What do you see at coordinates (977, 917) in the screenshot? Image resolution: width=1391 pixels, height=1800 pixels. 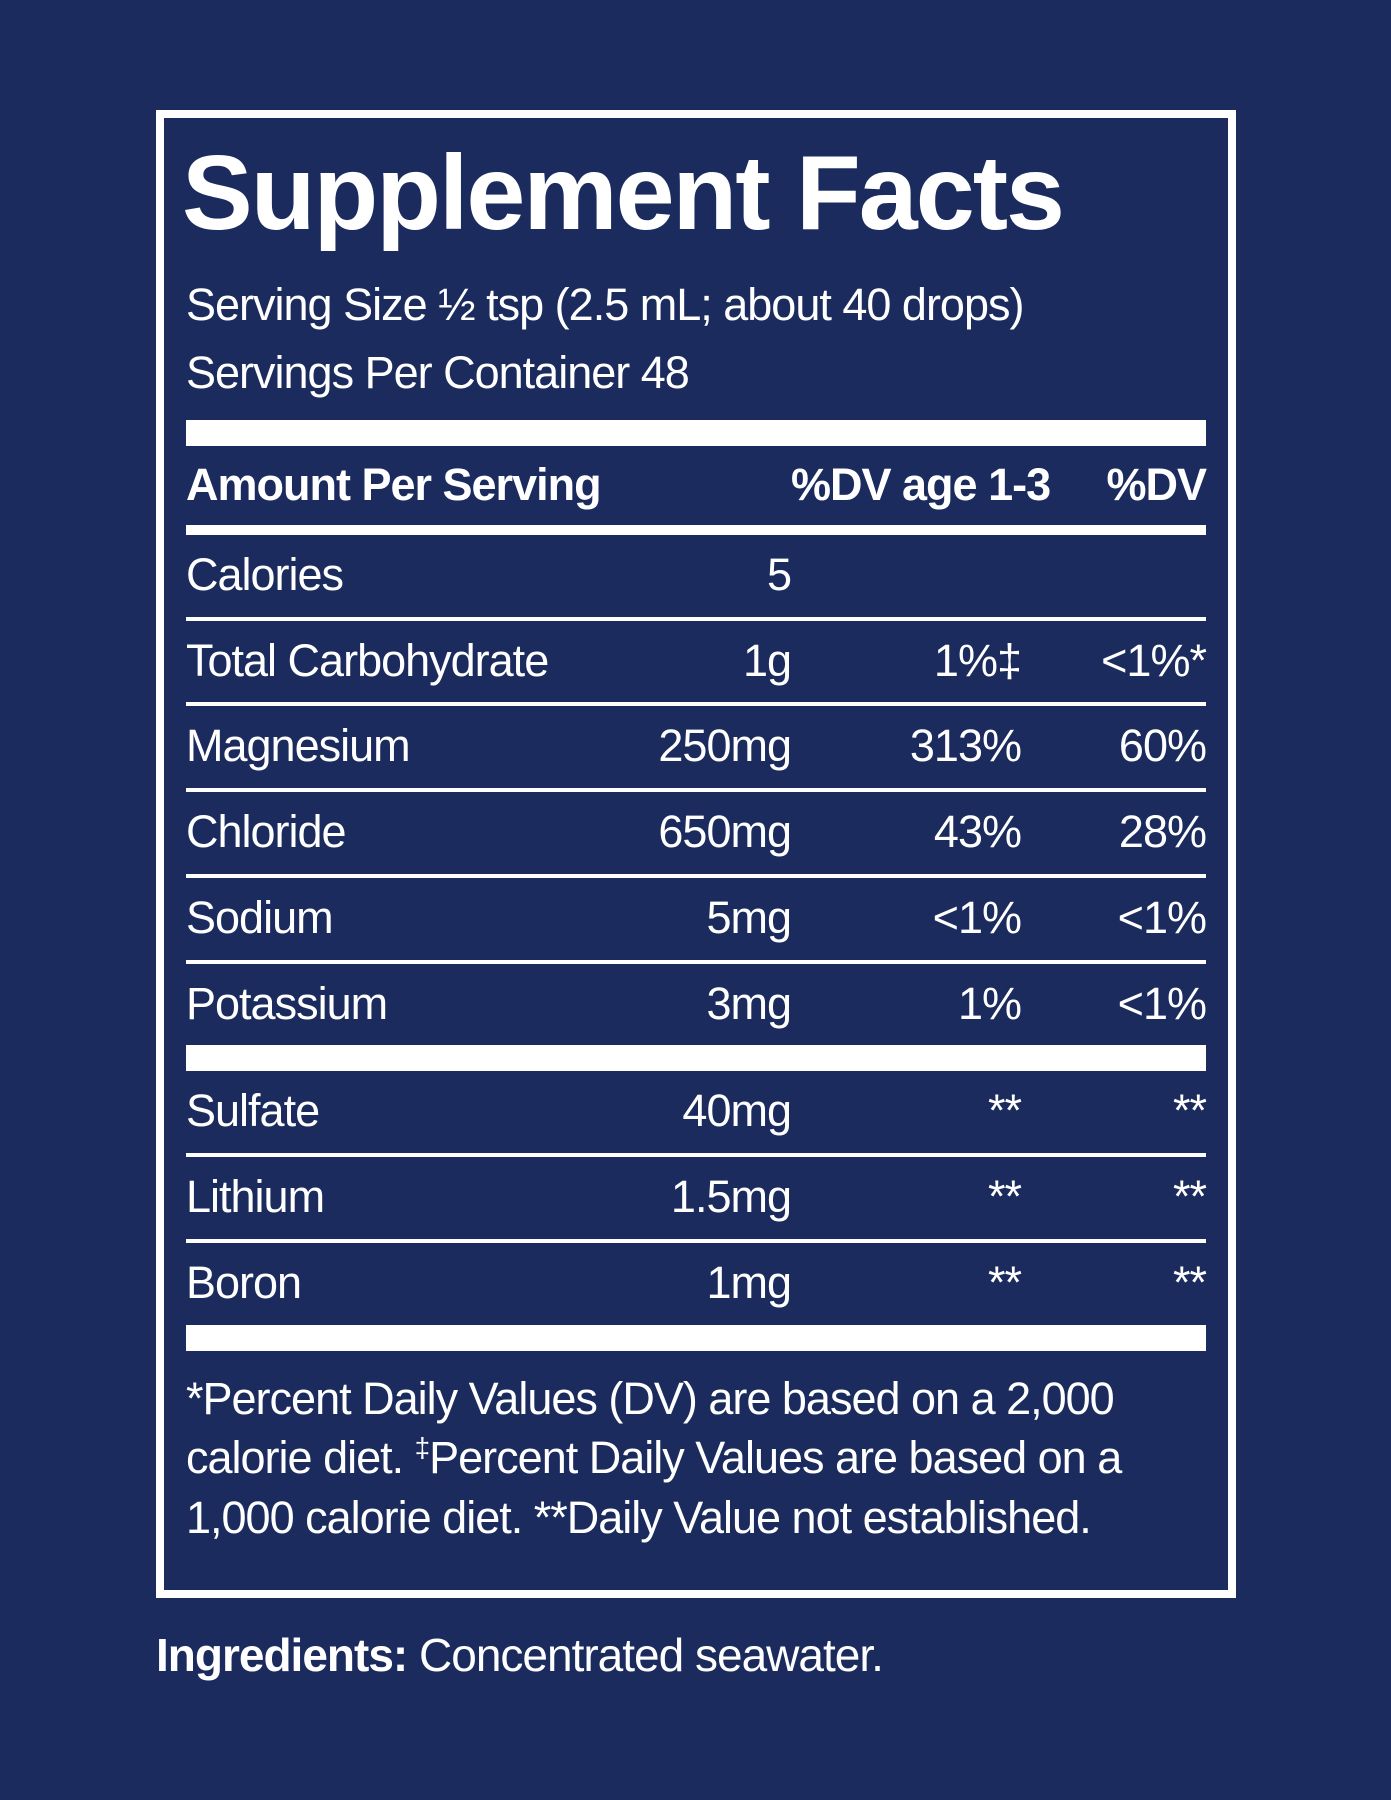 I see `nutrient-dv-age-1-3: <1%` at bounding box center [977, 917].